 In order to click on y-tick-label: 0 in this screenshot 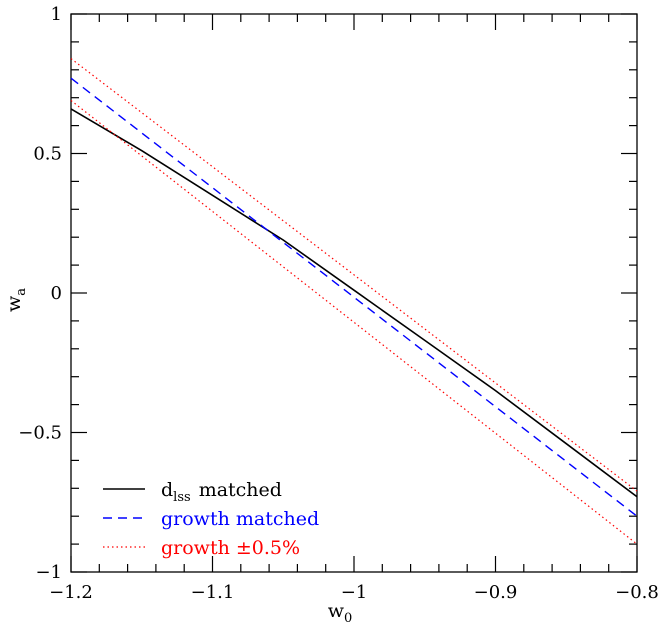, I will do `click(56, 293)`.